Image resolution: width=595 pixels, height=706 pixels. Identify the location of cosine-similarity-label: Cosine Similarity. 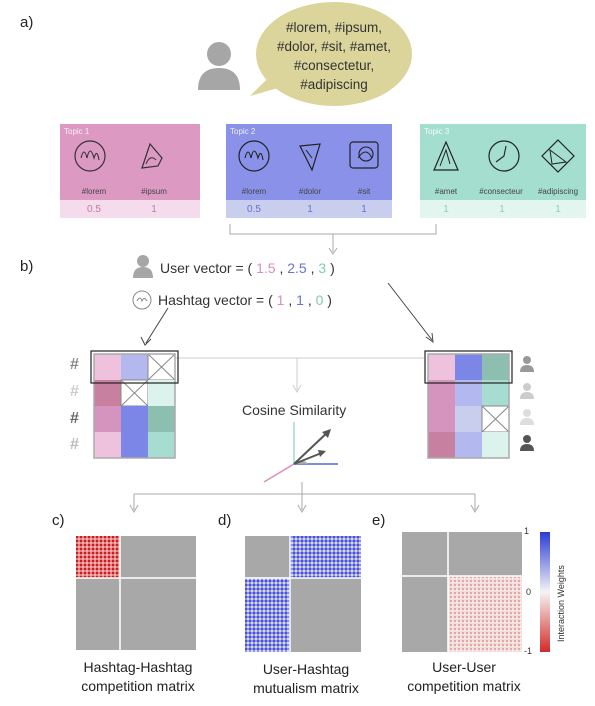
(294, 410).